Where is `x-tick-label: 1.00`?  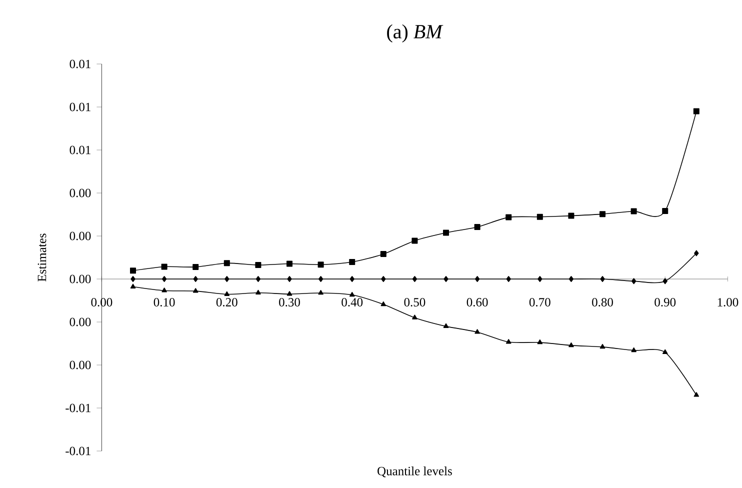 x-tick-label: 1.00 is located at coordinates (728, 302).